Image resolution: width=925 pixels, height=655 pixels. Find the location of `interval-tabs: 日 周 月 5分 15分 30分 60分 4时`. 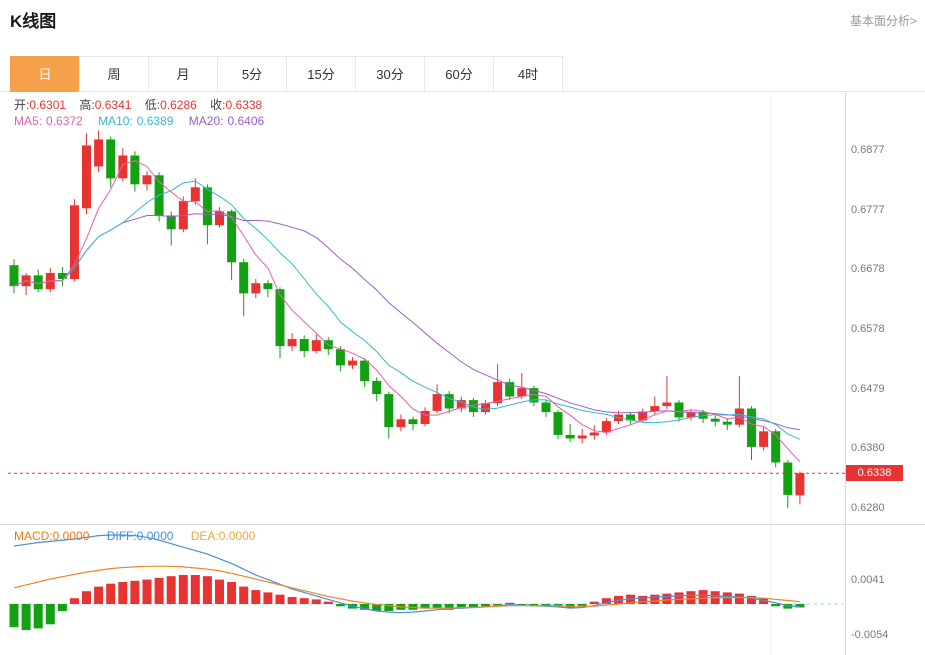

interval-tabs: 日 周 月 5分 15分 30分 60分 4时 is located at coordinates (462, 74).